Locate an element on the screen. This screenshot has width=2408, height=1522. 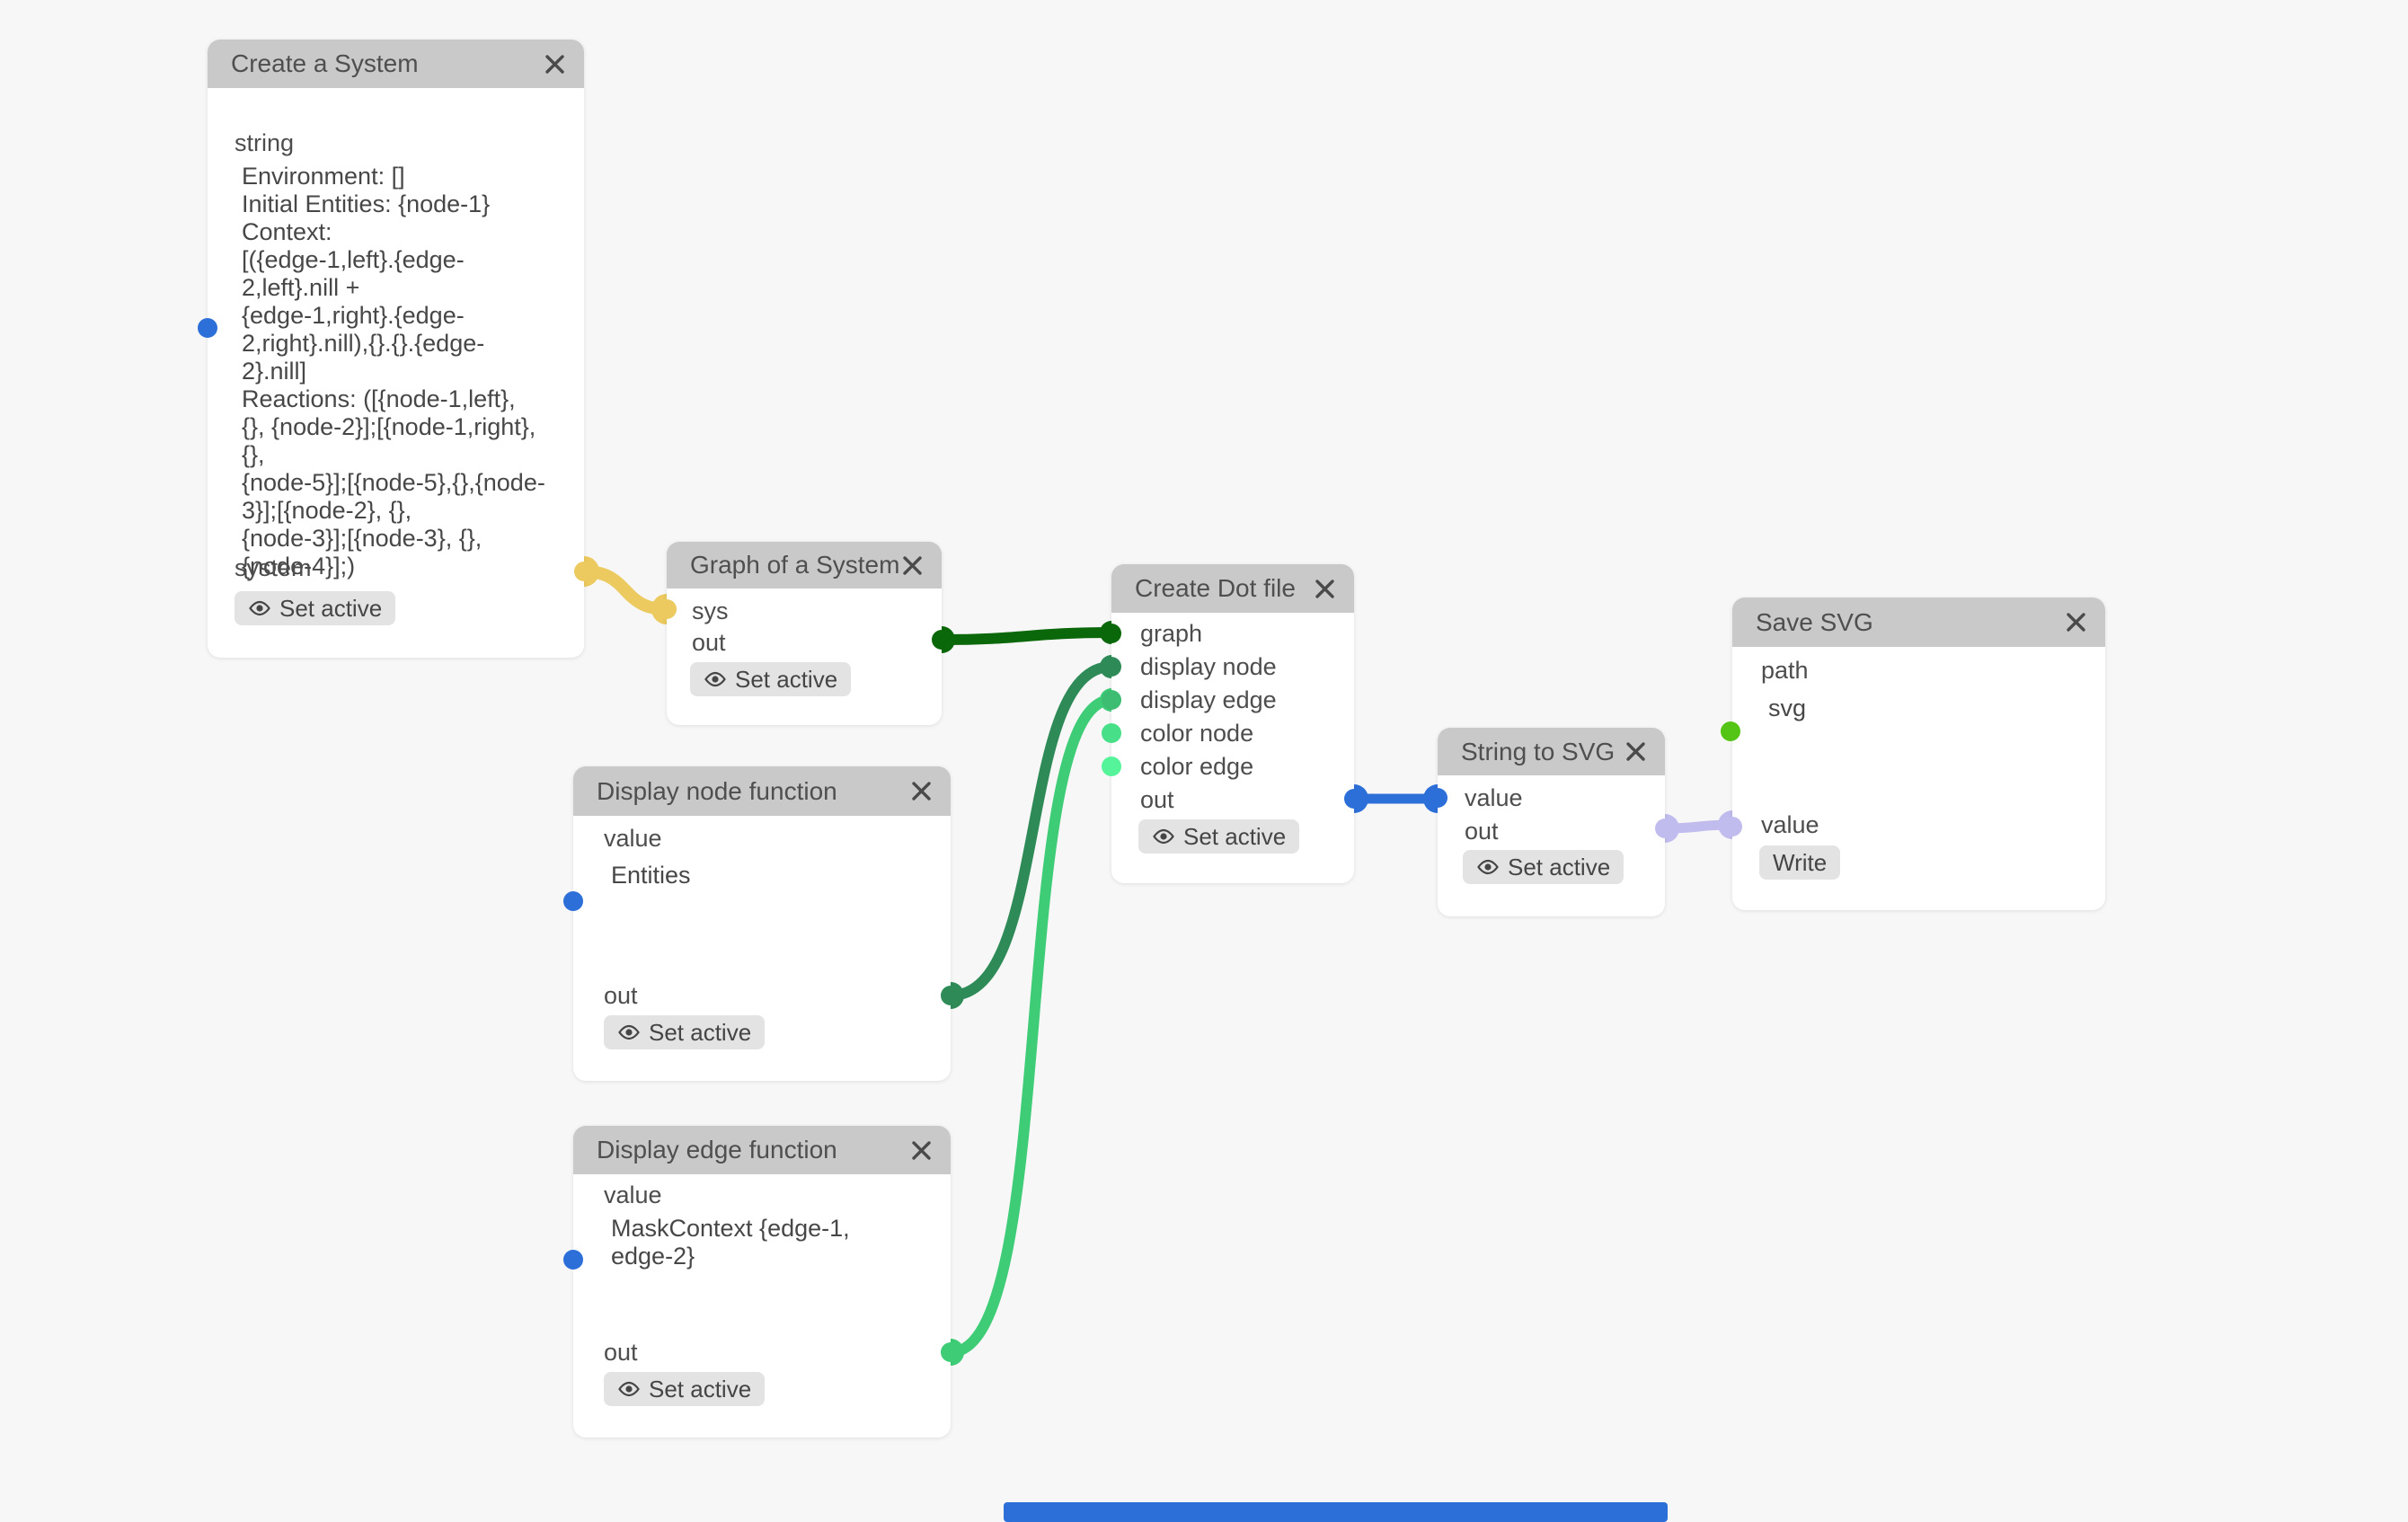
node-titlebar: Graph of a System is located at coordinates (804, 565).